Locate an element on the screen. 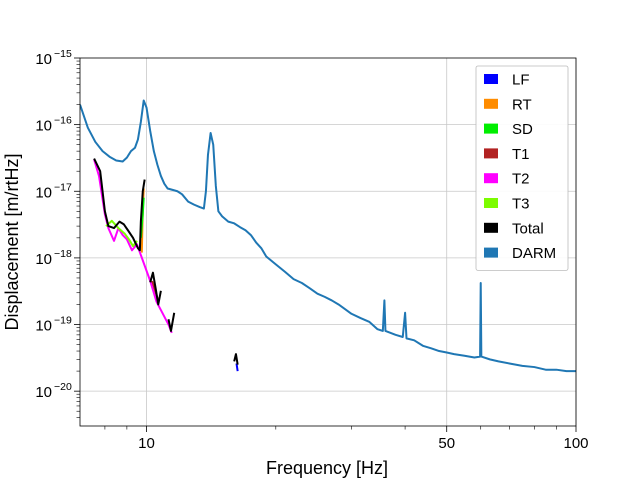 The width and height of the screenshot is (640, 480). legend-swatch-sd is located at coordinates (491, 128).